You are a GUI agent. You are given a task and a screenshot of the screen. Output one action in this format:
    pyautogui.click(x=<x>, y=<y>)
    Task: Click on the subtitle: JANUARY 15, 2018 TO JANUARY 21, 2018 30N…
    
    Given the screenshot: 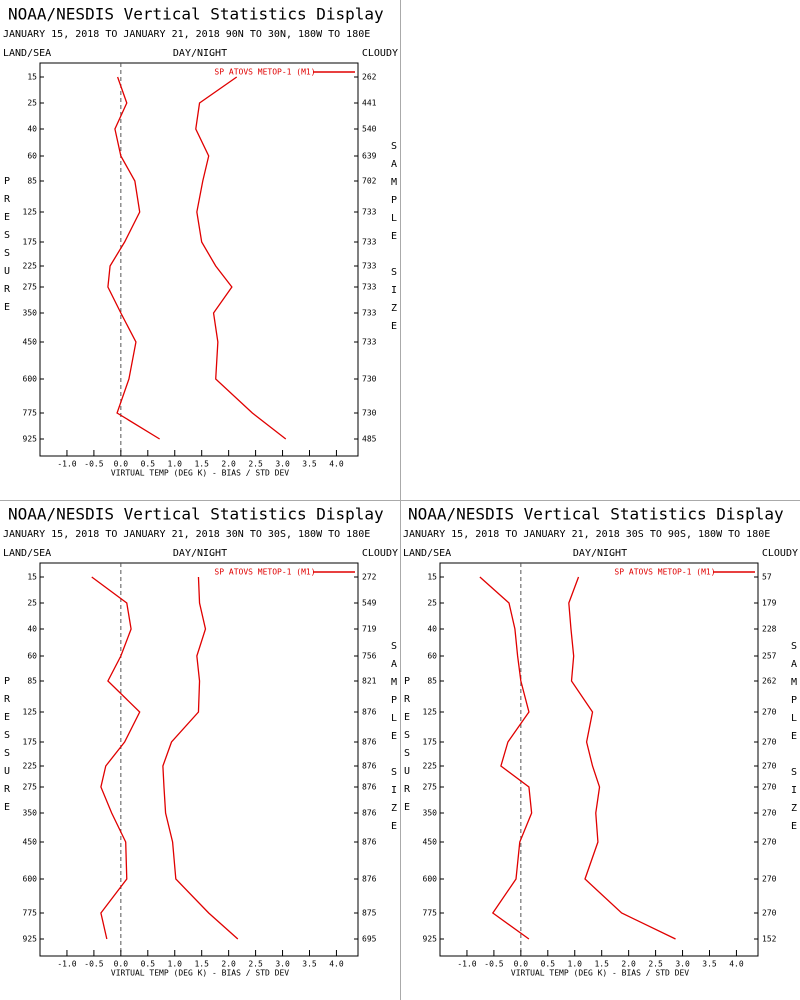 What is the action you would take?
    pyautogui.click(x=186, y=534)
    